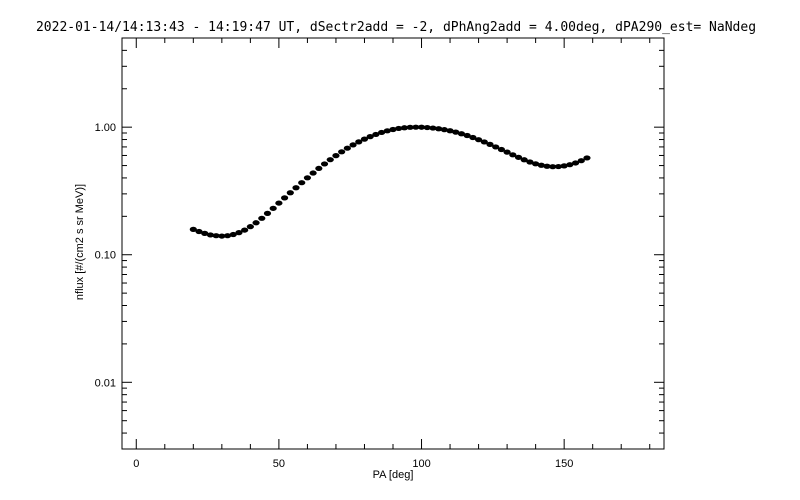 The width and height of the screenshot is (800, 500). What do you see at coordinates (421, 464) in the screenshot?
I see `x-tick-label: 100` at bounding box center [421, 464].